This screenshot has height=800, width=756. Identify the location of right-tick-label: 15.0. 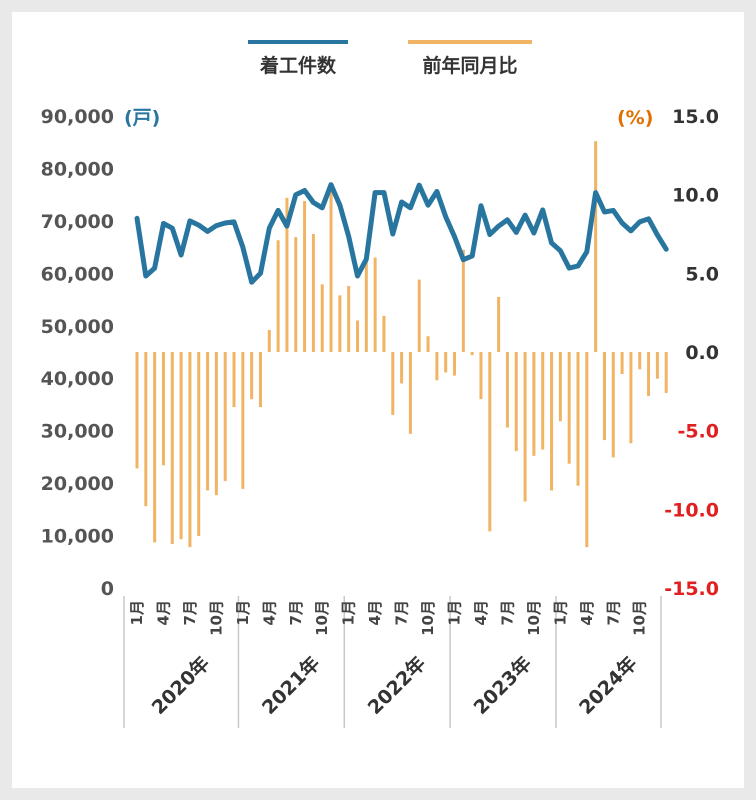
(695, 117).